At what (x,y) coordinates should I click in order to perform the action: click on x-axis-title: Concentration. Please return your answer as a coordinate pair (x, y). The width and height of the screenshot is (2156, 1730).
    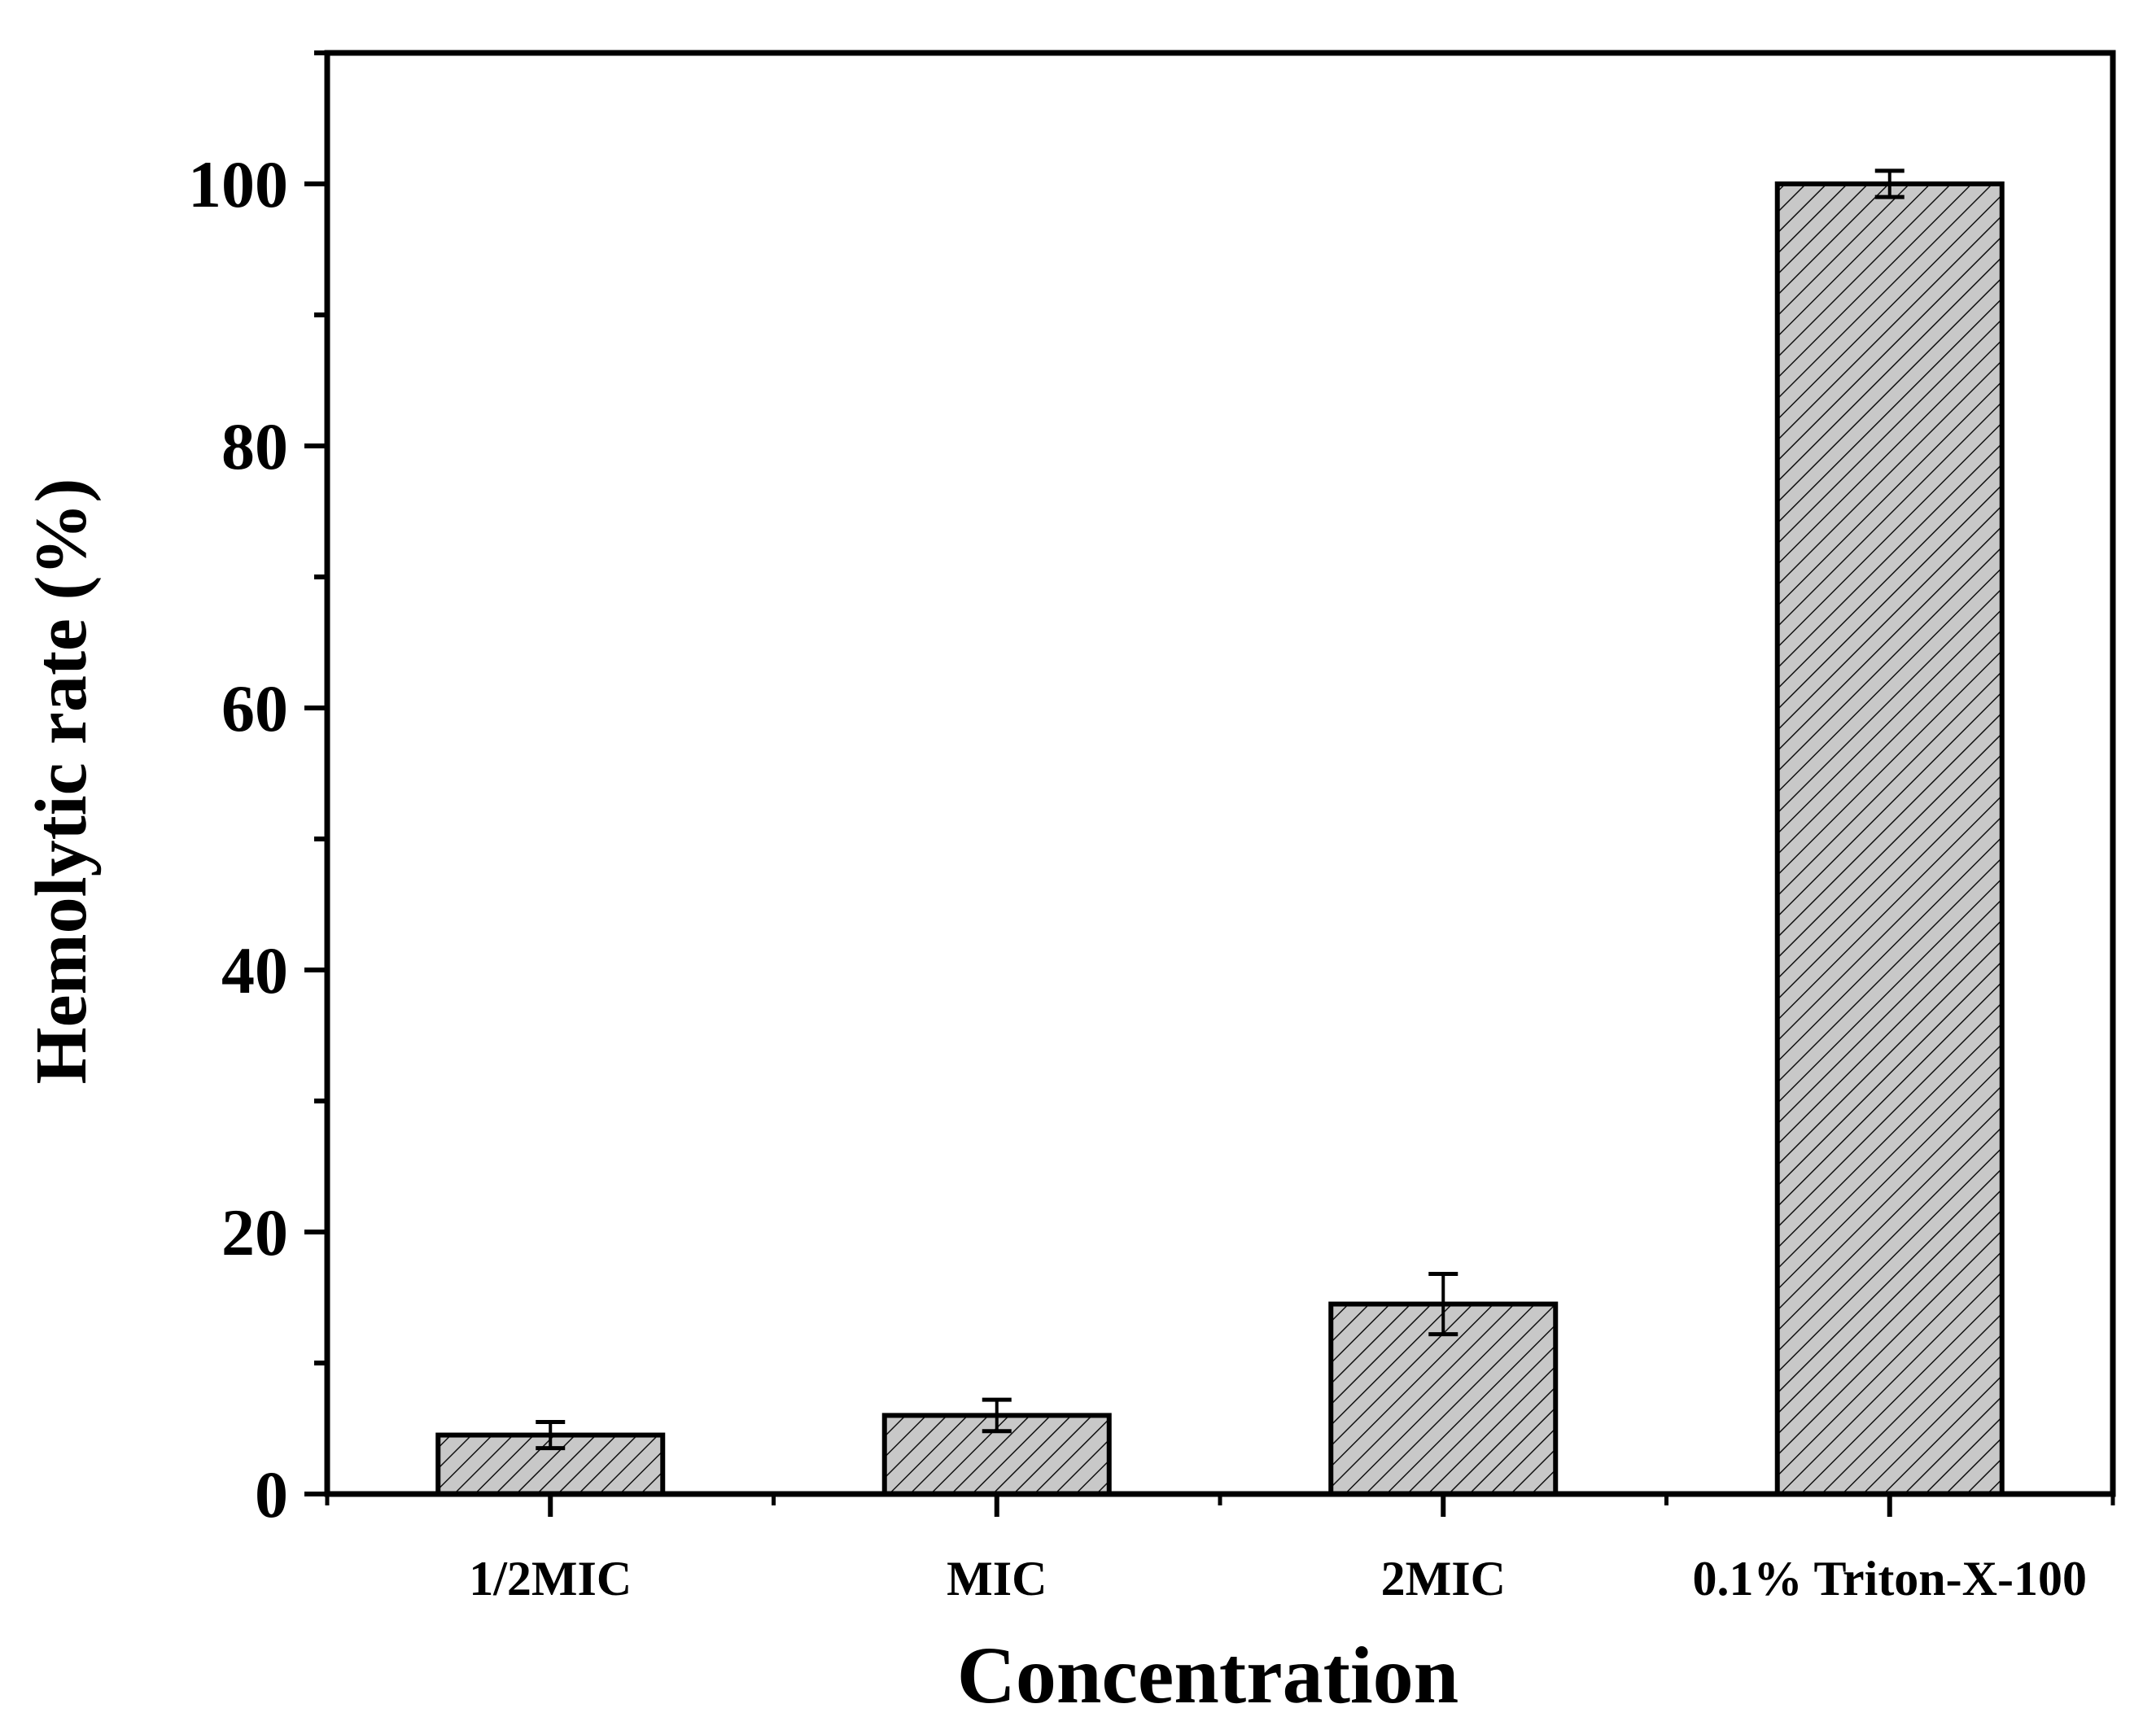
    Looking at the image, I should click on (1208, 1675).